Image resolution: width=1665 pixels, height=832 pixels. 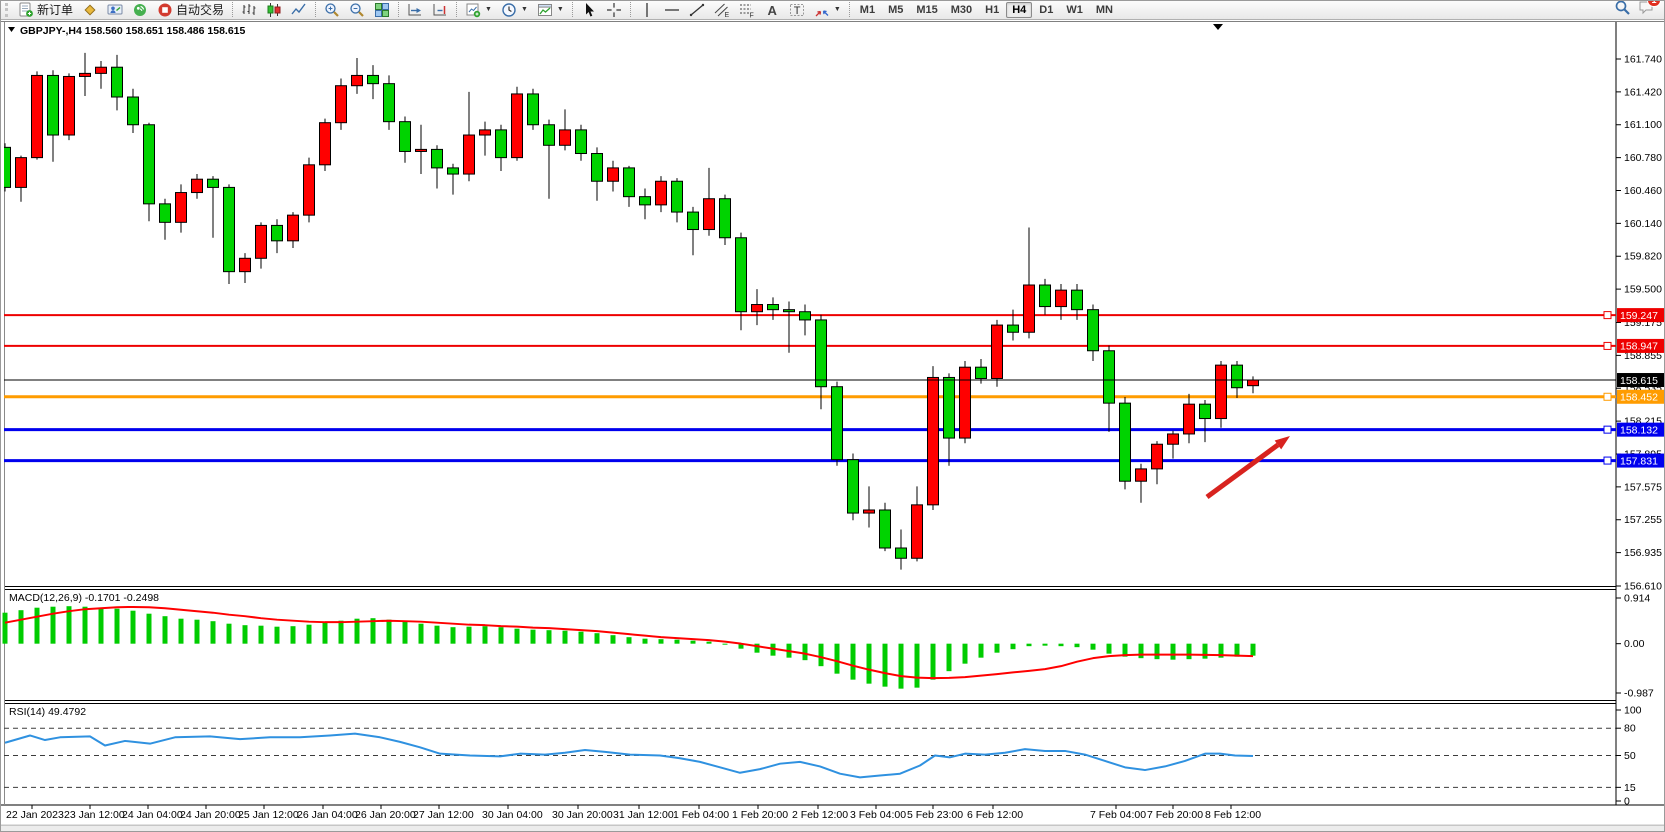 I want to click on trendline-button, so click(x=697, y=10).